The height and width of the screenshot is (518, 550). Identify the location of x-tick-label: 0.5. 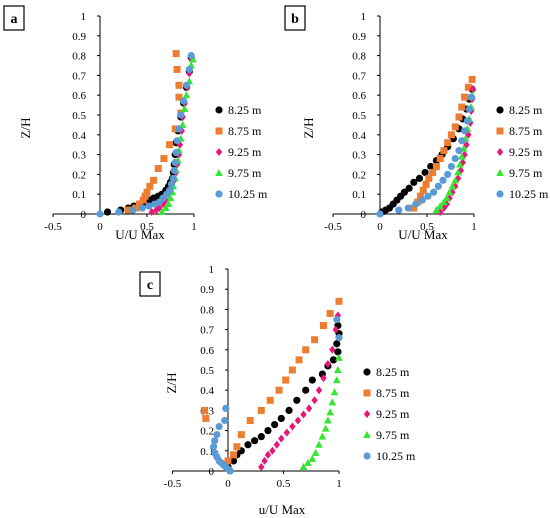
(284, 484).